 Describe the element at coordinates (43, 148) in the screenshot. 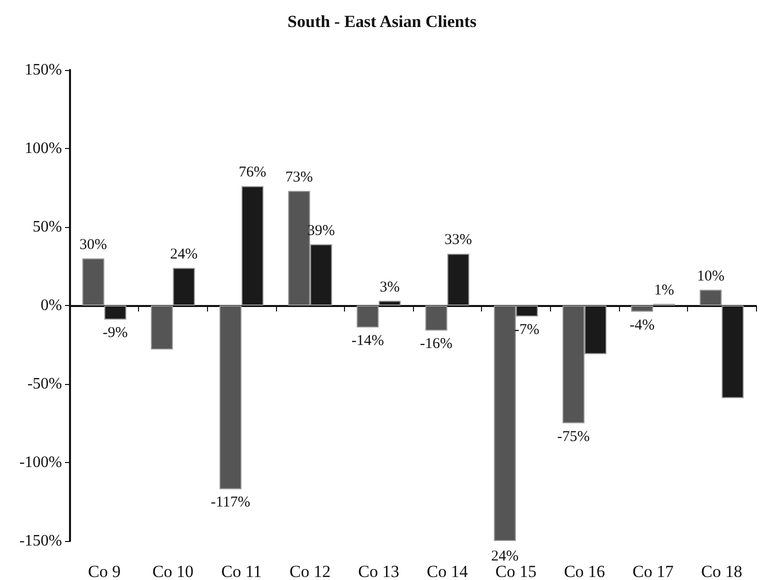

I see `y-tick-label: 100%` at that location.